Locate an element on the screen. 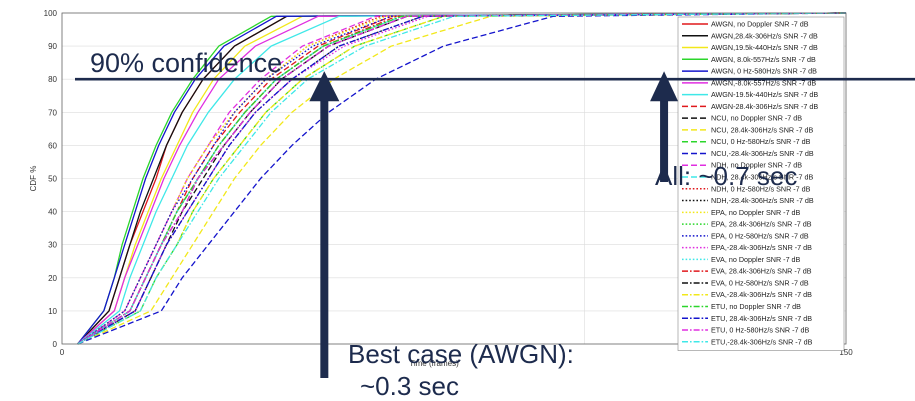 The height and width of the screenshot is (401, 915). best-case-arrow-shaft is located at coordinates (324, 238).